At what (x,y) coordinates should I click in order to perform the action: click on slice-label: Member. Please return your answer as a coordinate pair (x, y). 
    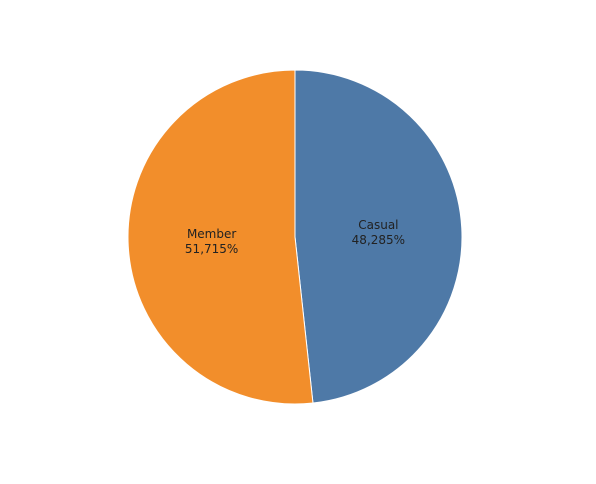
    Looking at the image, I should click on (211, 234).